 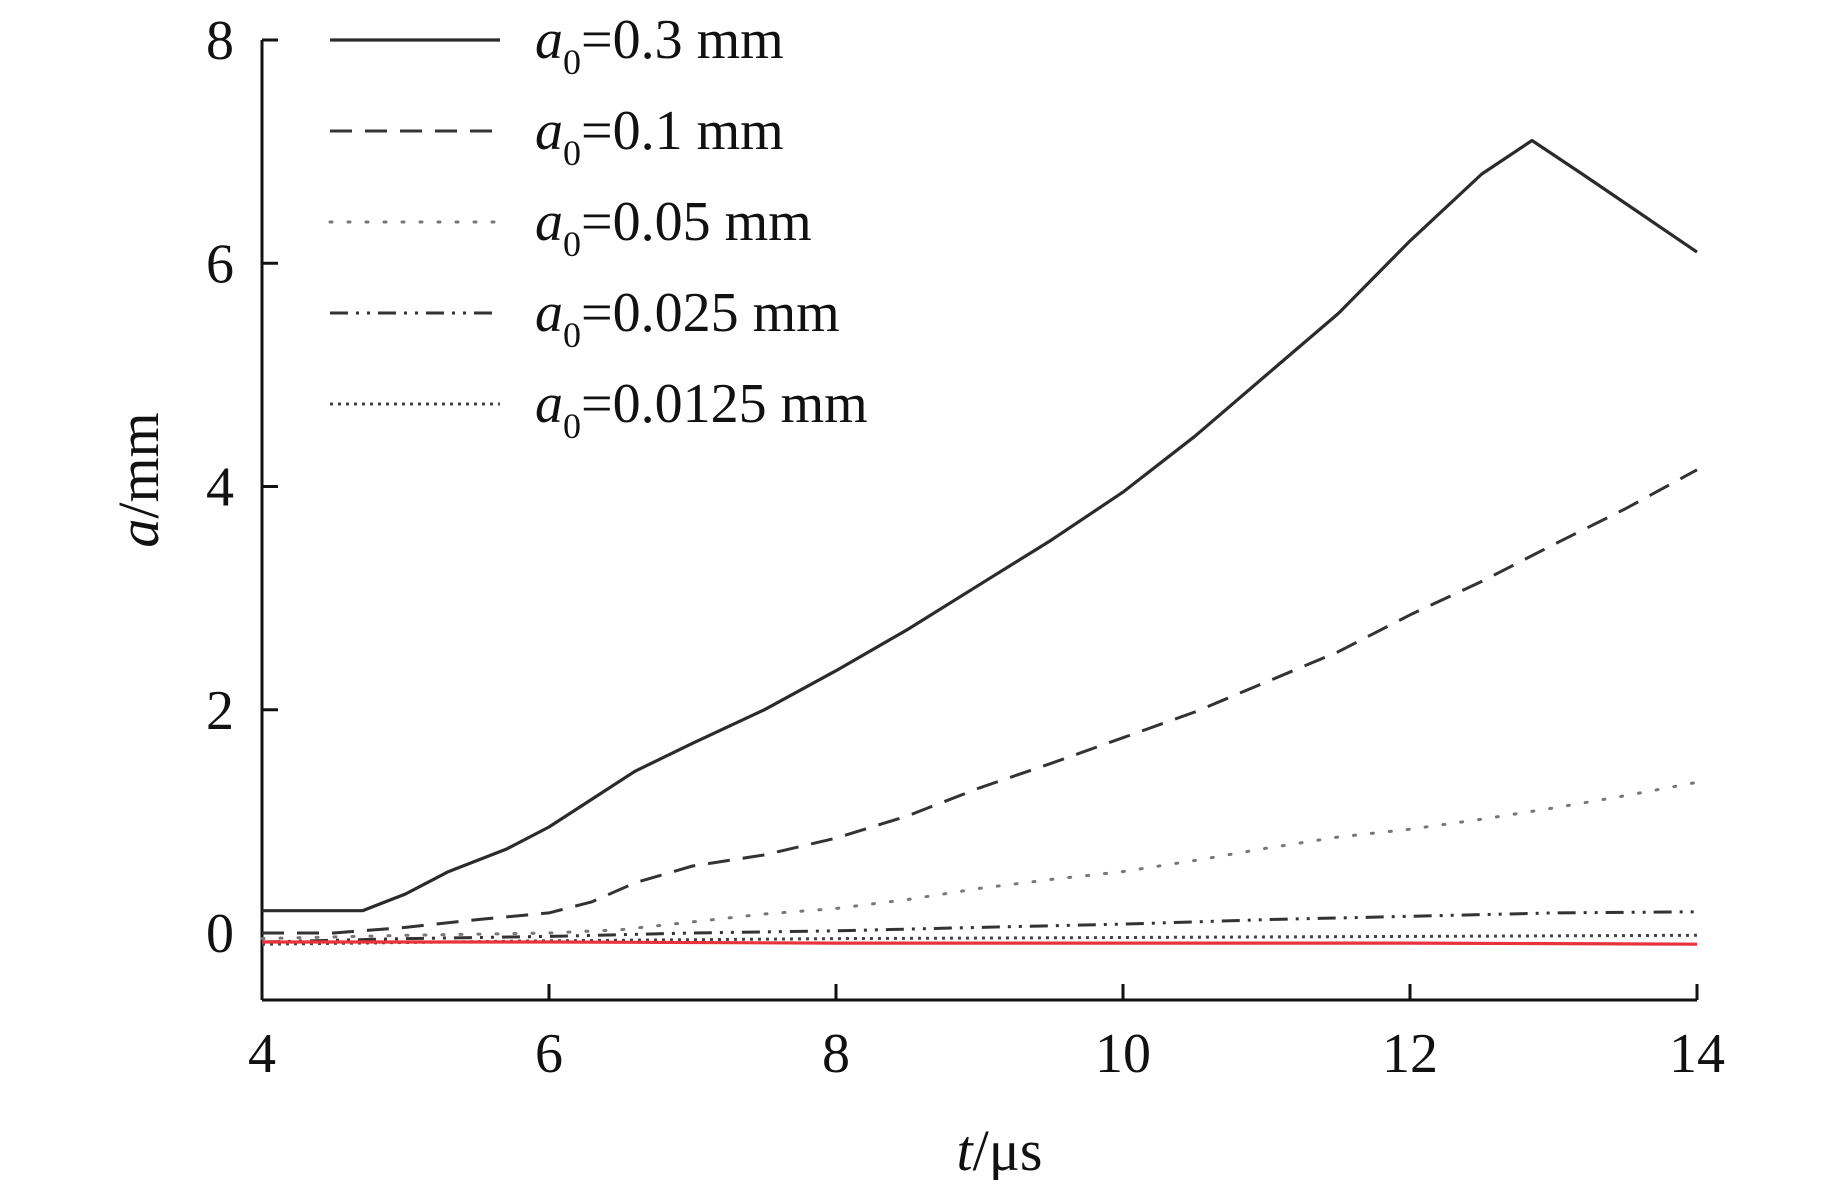 What do you see at coordinates (836, 1054) in the screenshot?
I see `x-tick-label: 8` at bounding box center [836, 1054].